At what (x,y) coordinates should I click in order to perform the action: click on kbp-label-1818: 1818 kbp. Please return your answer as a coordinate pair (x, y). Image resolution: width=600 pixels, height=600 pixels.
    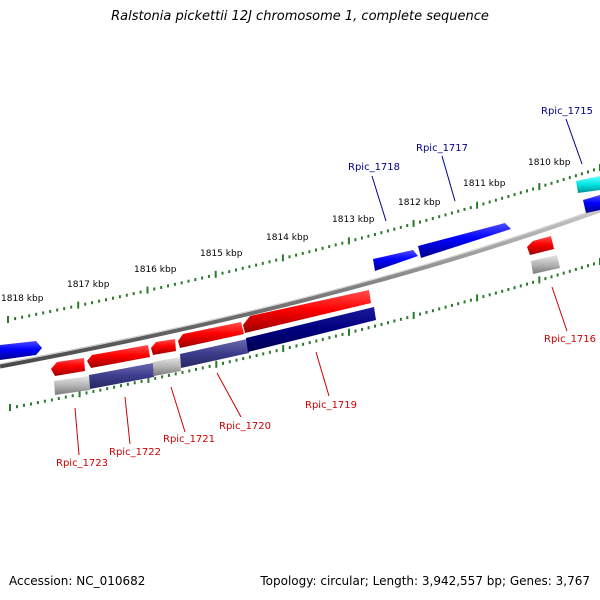
    Looking at the image, I should click on (22, 299).